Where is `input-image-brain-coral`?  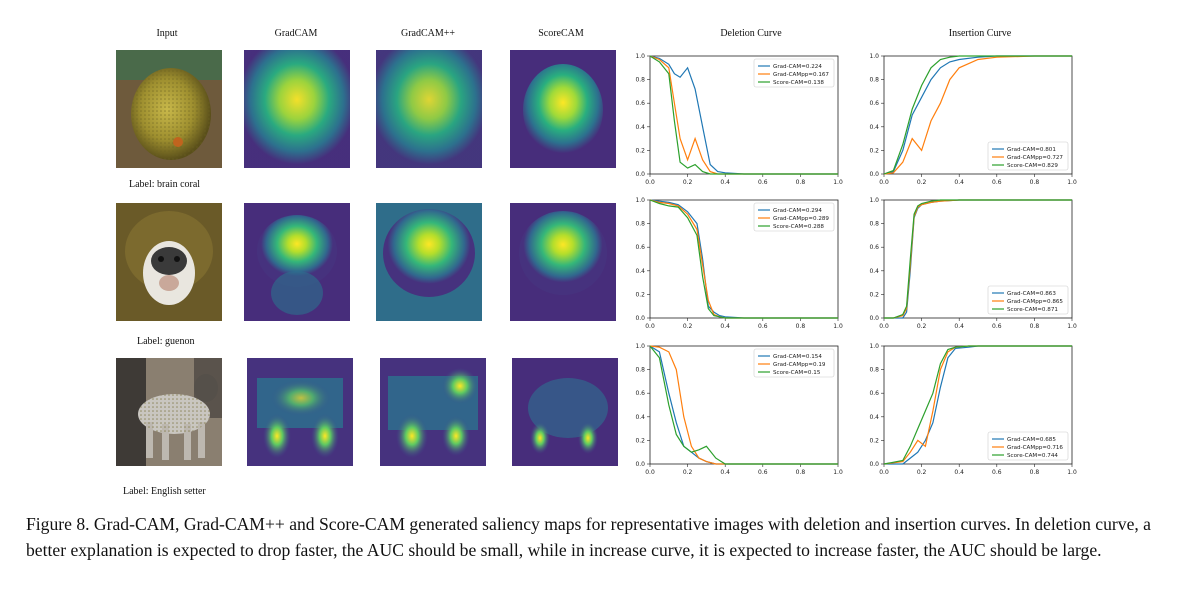
input-image-brain-coral is located at coordinates (169, 109).